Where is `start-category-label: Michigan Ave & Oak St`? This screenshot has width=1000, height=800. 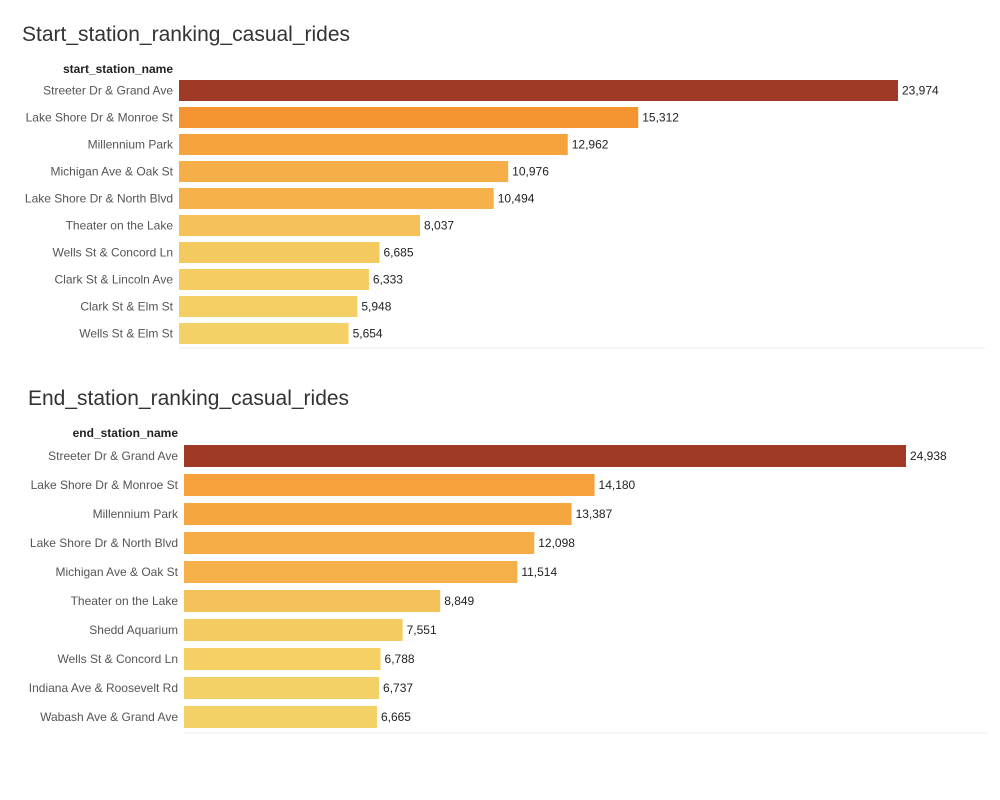 start-category-label: Michigan Ave & Oak St is located at coordinates (111, 172).